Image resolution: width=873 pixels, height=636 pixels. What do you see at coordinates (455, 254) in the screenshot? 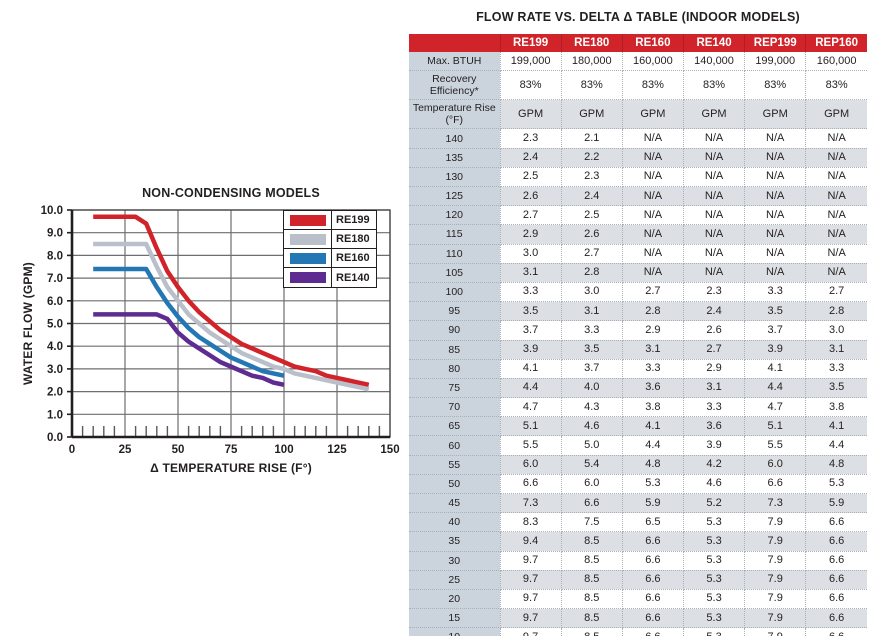
I see `row-label: 110` at bounding box center [455, 254].